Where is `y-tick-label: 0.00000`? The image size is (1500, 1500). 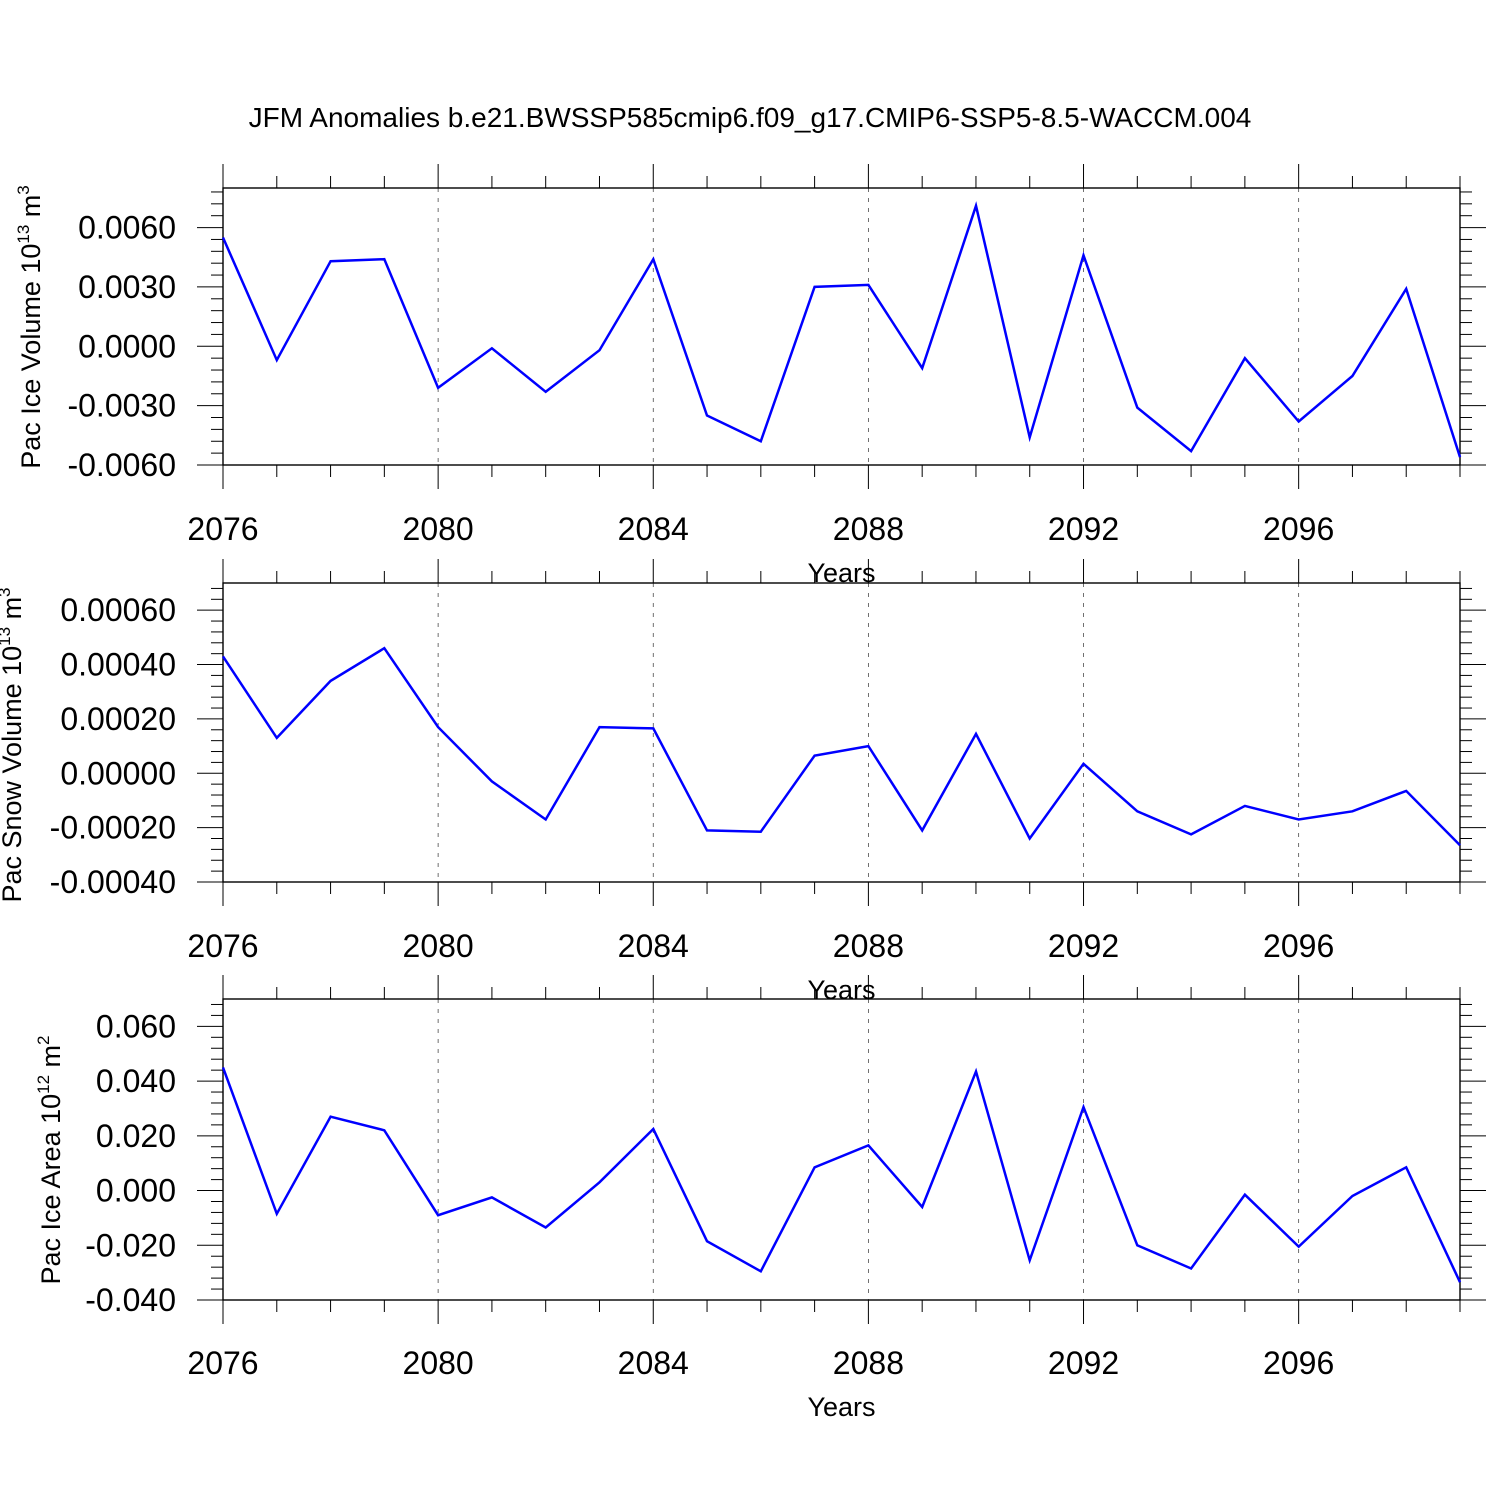 y-tick-label: 0.00000 is located at coordinates (118, 773).